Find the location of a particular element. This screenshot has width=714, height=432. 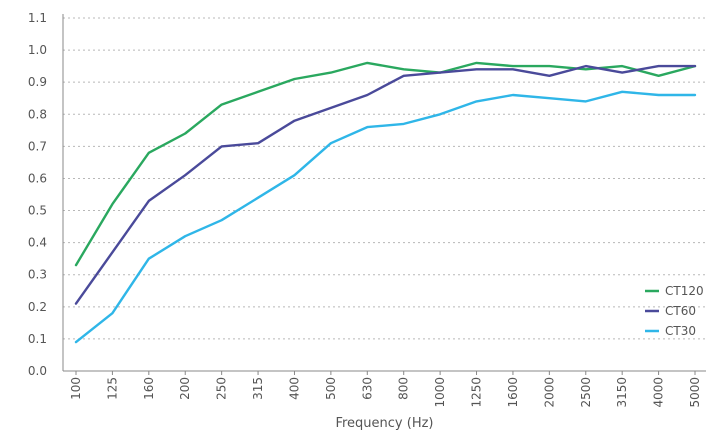

x-tick-label: 800 is located at coordinates (404, 388).